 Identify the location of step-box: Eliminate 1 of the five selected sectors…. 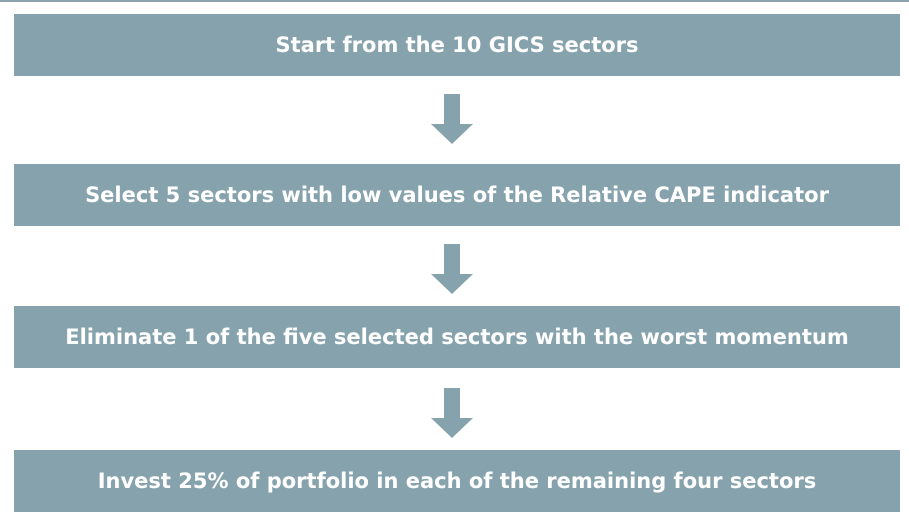
(457, 337).